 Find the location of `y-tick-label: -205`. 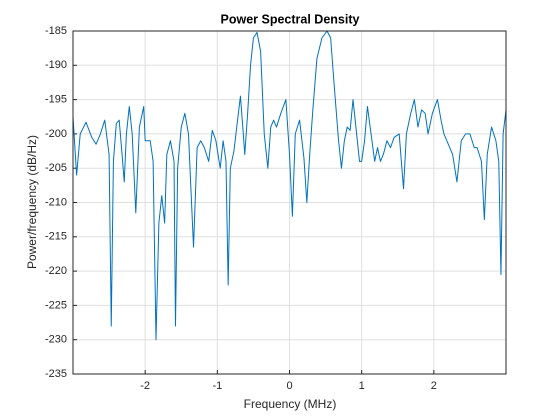

y-tick-label: -205 is located at coordinates (56, 168).